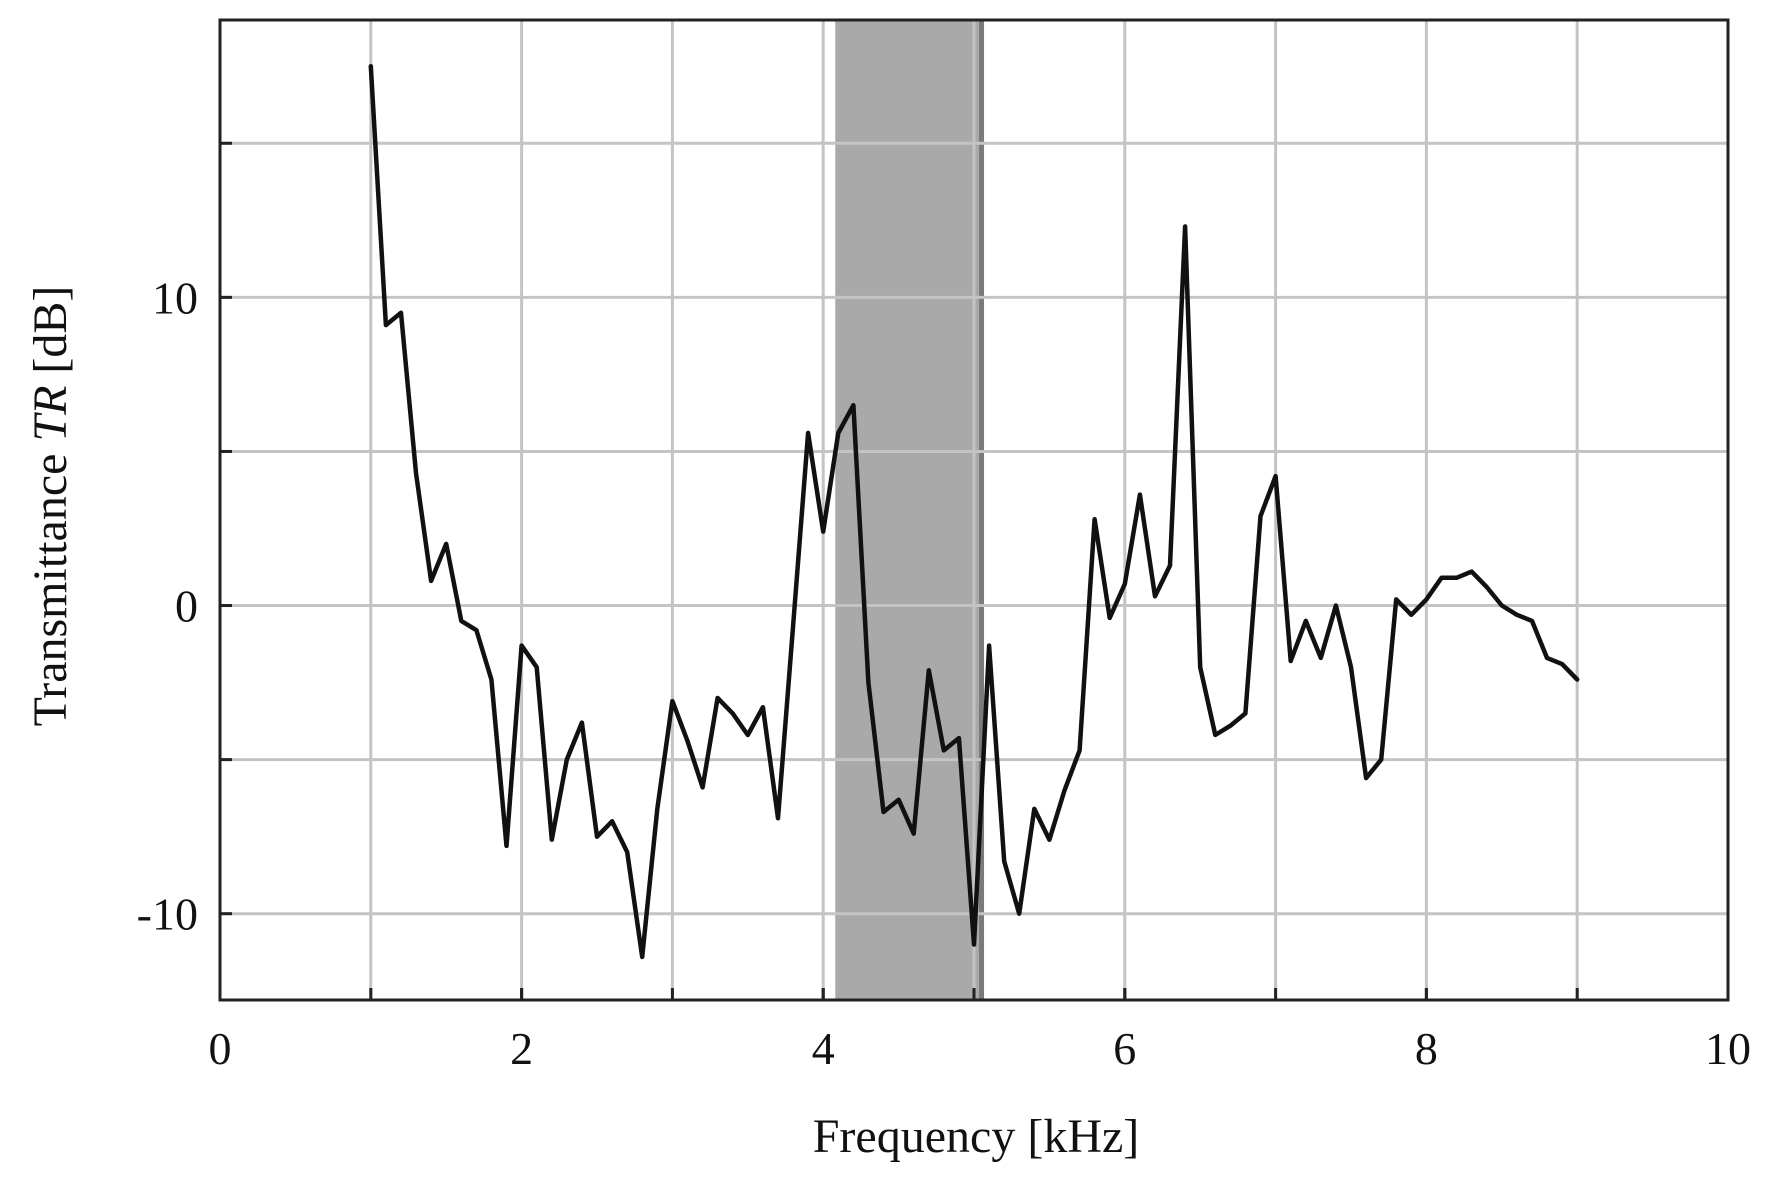 Image resolution: width=1771 pixels, height=1182 pixels. I want to click on x-axis-label: Frequency [kHz], so click(976, 1136).